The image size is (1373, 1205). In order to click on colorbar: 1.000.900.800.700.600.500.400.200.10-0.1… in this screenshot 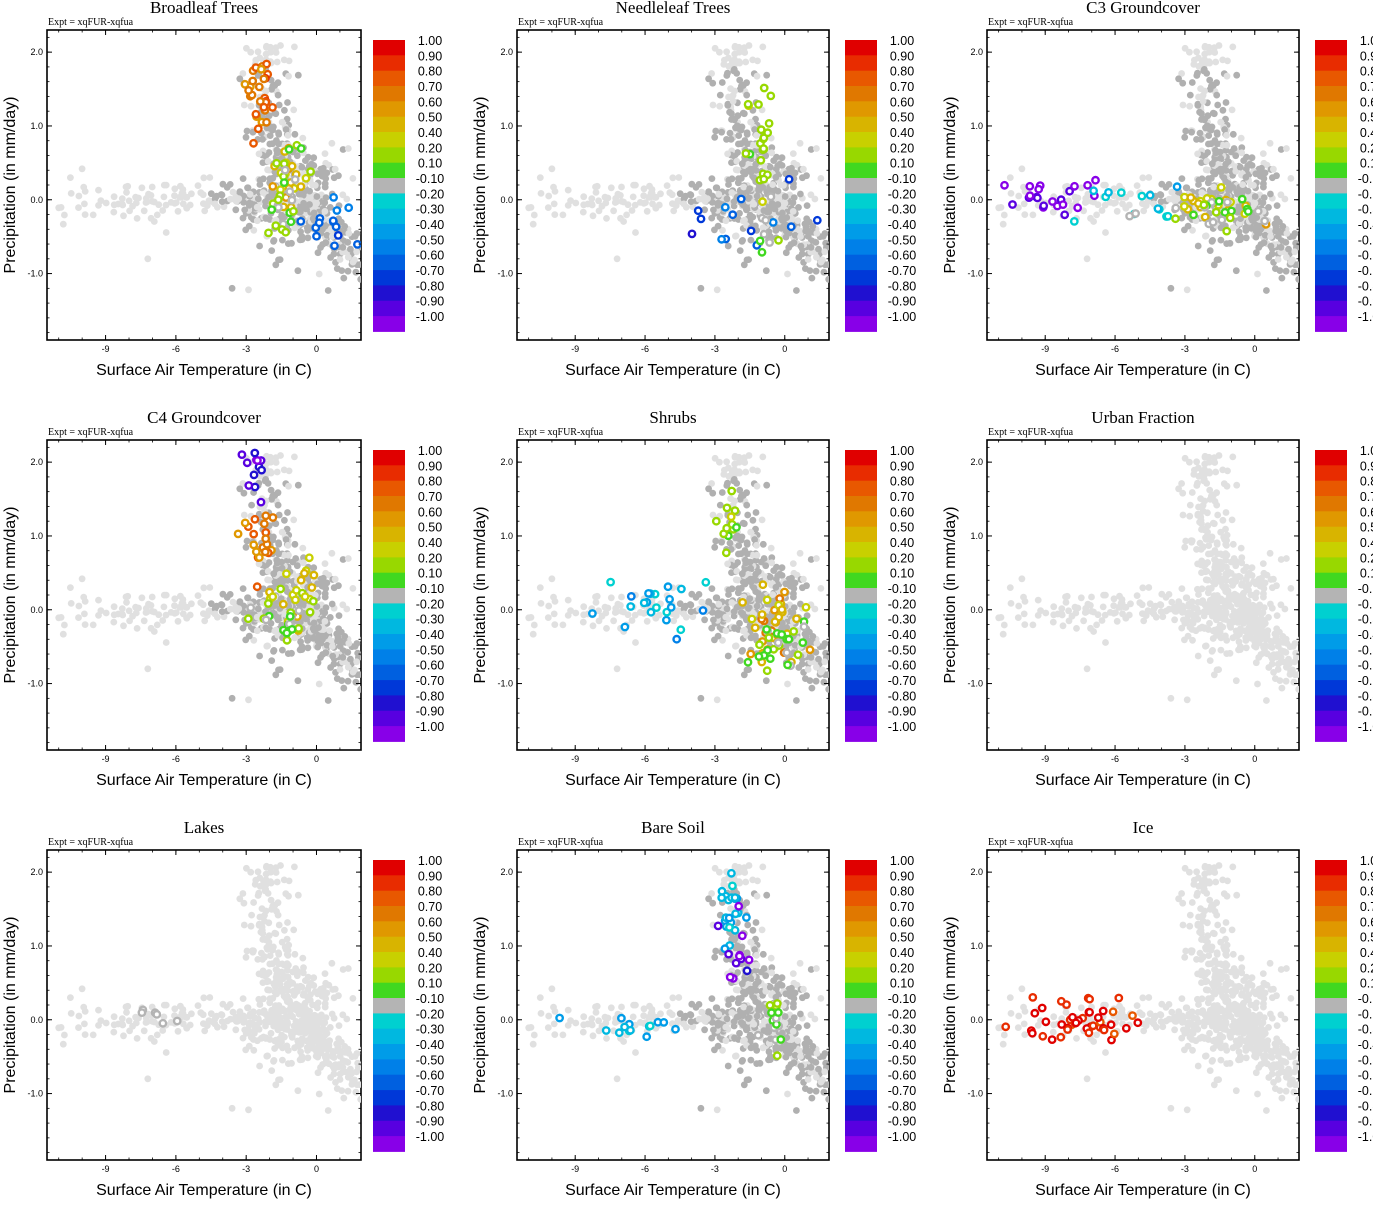, I will do `click(880, 183)`.